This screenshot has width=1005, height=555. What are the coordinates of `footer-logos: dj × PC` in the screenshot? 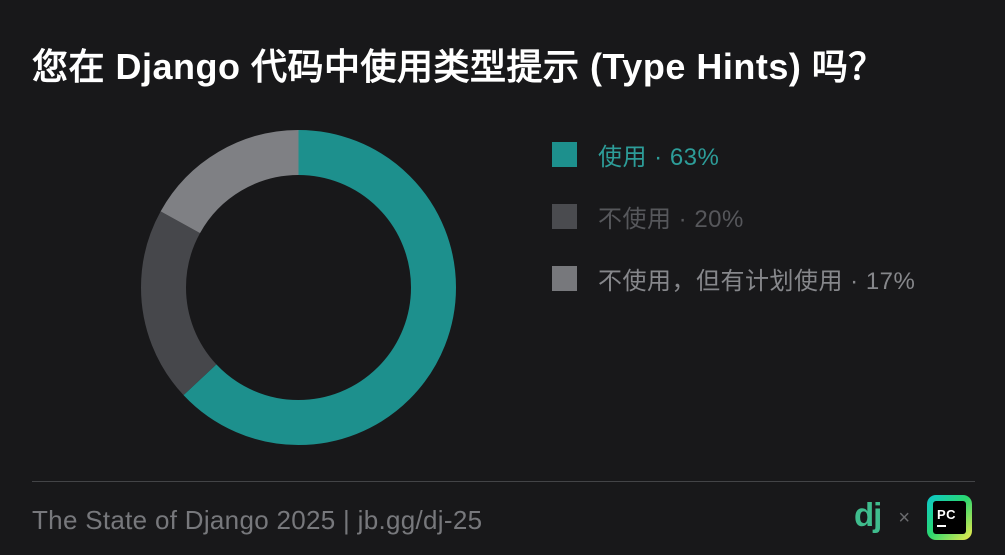 It's located at (913, 517).